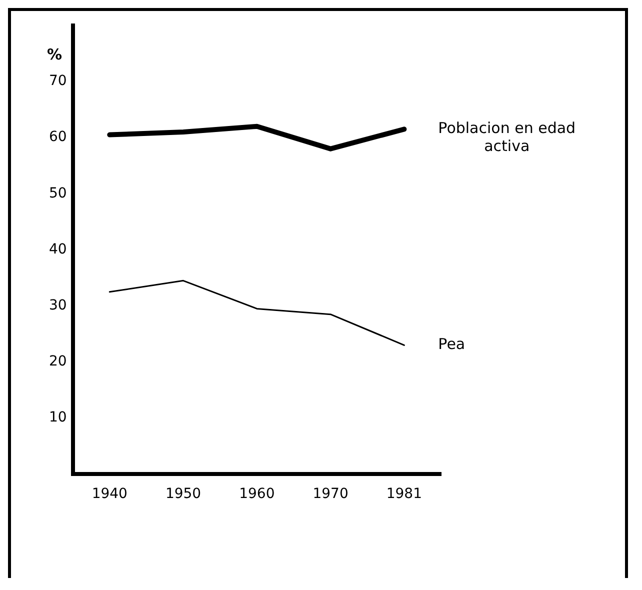 This screenshot has height=590, width=642. What do you see at coordinates (57, 193) in the screenshot?
I see `y-tick-label: 50` at bounding box center [57, 193].